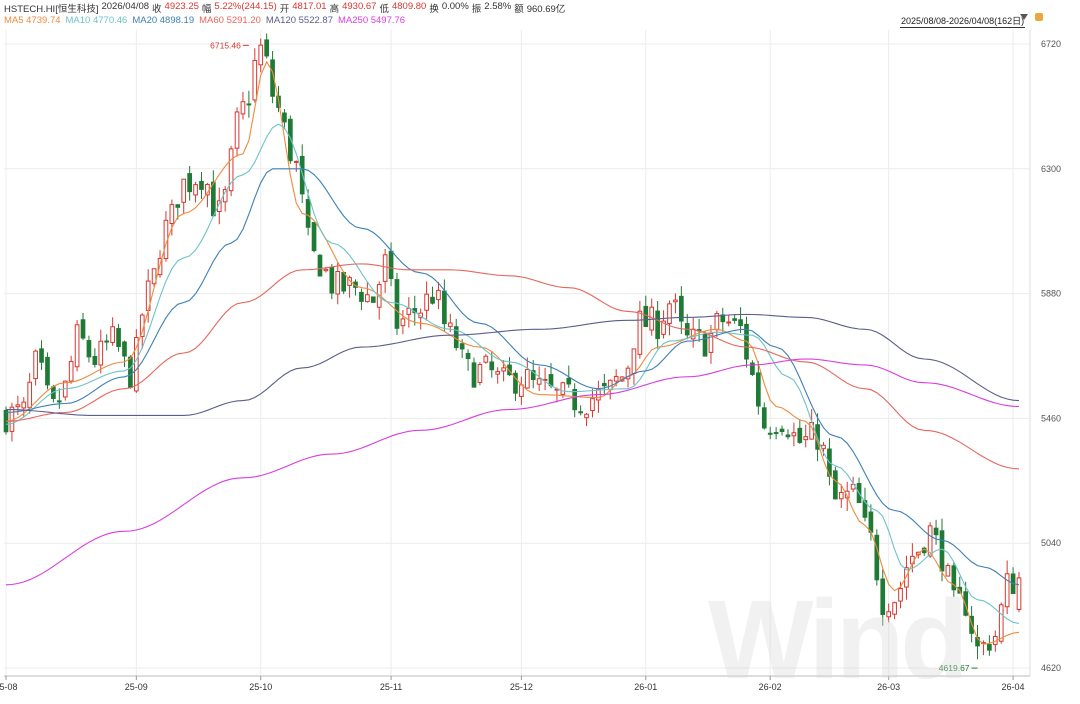 This screenshot has width=1080, height=704. What do you see at coordinates (163, 20) in the screenshot?
I see `ma-legend-ma20: MA20 4898.19` at bounding box center [163, 20].